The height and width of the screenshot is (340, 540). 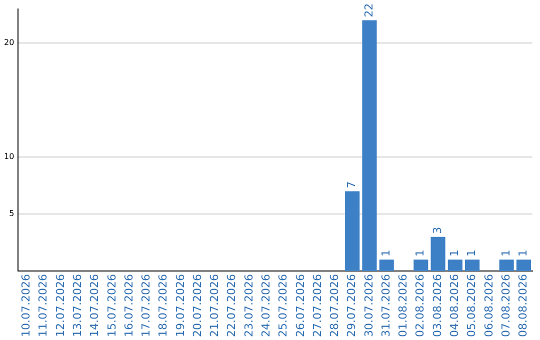 I want to click on x-tick-label: 12.07.2026, so click(x=60, y=306).